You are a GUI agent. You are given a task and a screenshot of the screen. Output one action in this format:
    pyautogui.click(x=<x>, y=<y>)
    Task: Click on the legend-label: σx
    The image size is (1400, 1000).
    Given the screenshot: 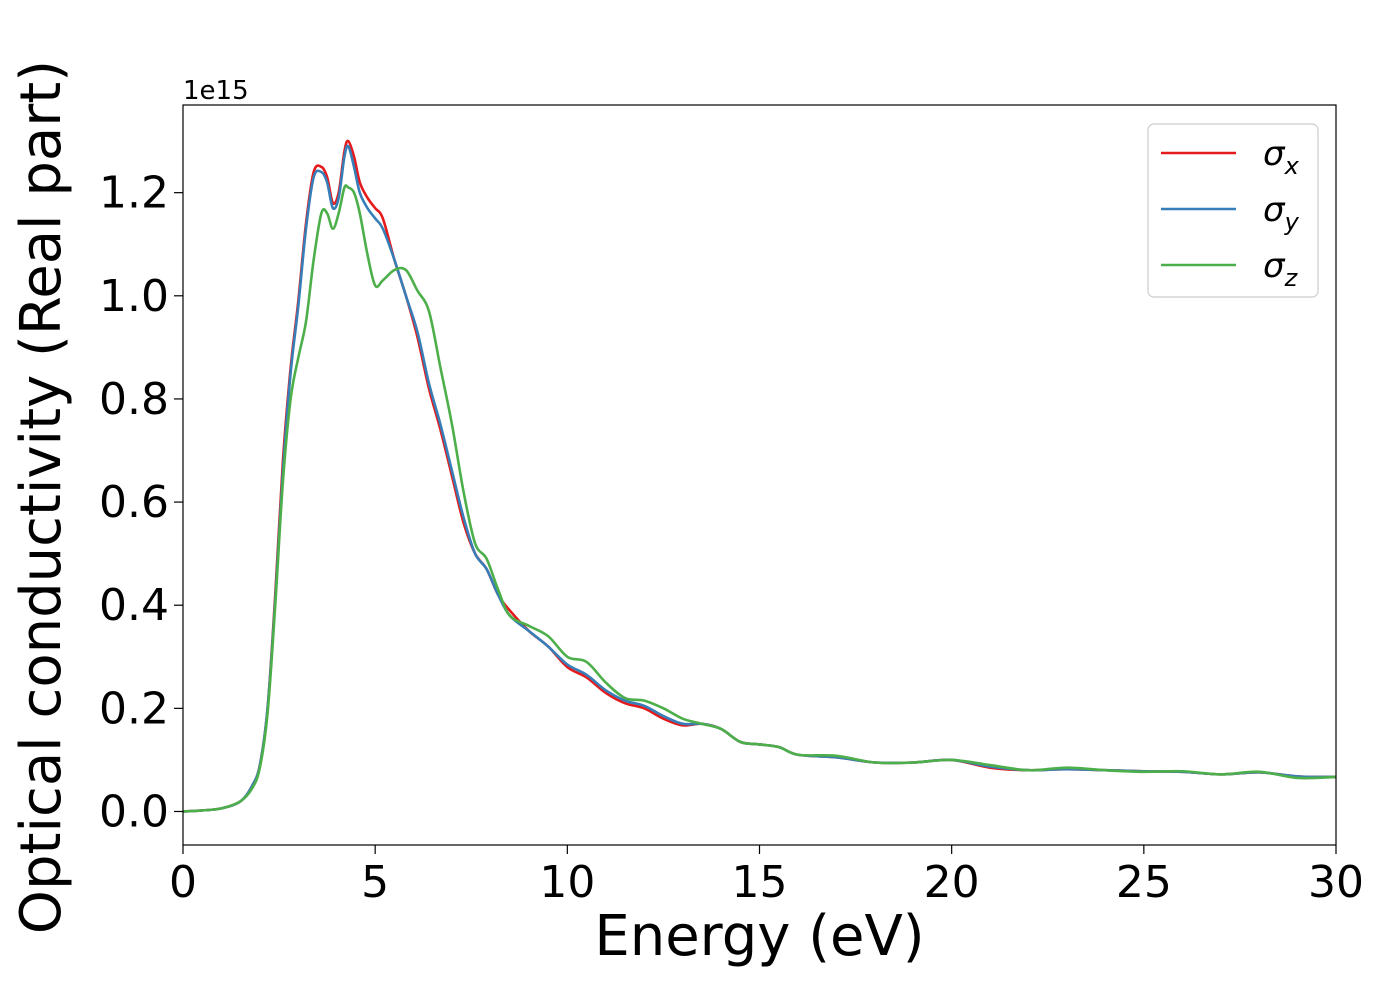 What is the action you would take?
    pyautogui.click(x=1281, y=157)
    